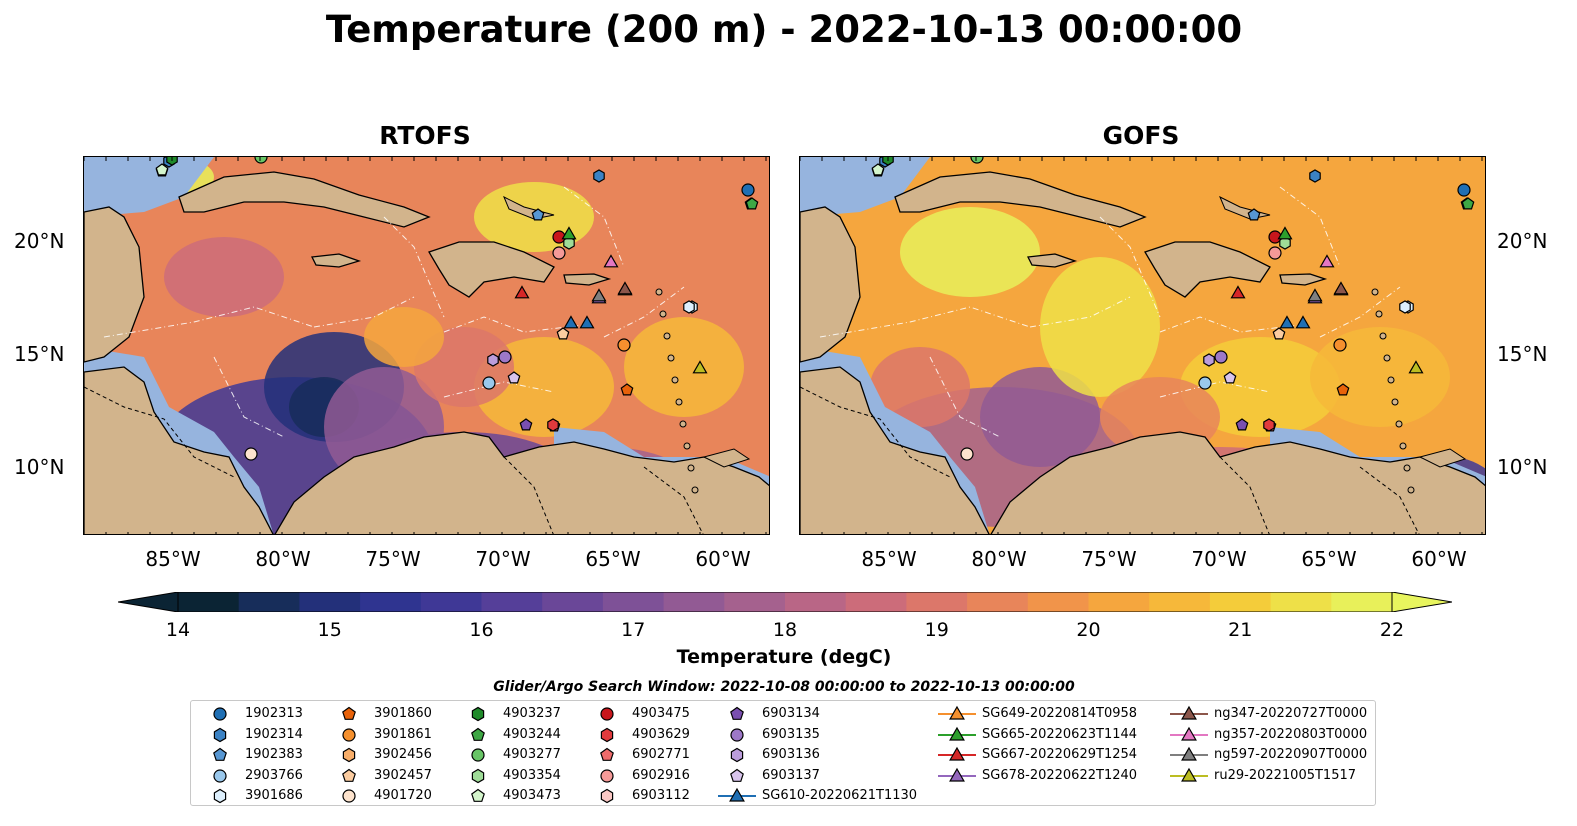 The width and height of the screenshot is (1577, 826). What do you see at coordinates (148, 602) in the screenshot?
I see `colorbar-extend-low` at bounding box center [148, 602].